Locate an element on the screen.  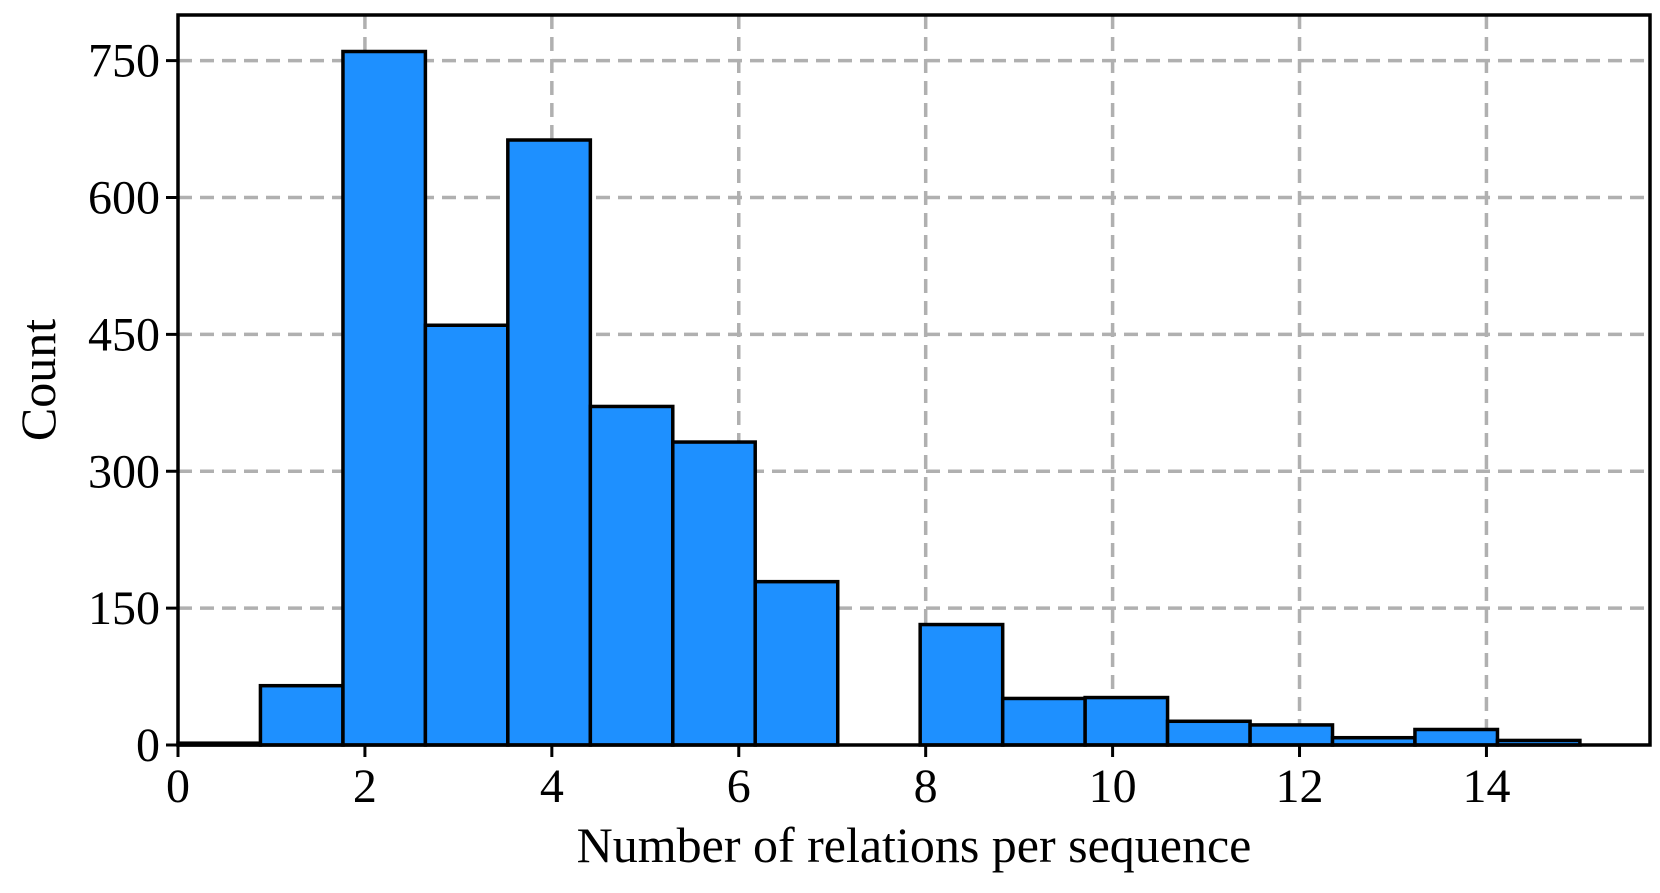
y-tick-label: 0 is located at coordinates (148, 745).